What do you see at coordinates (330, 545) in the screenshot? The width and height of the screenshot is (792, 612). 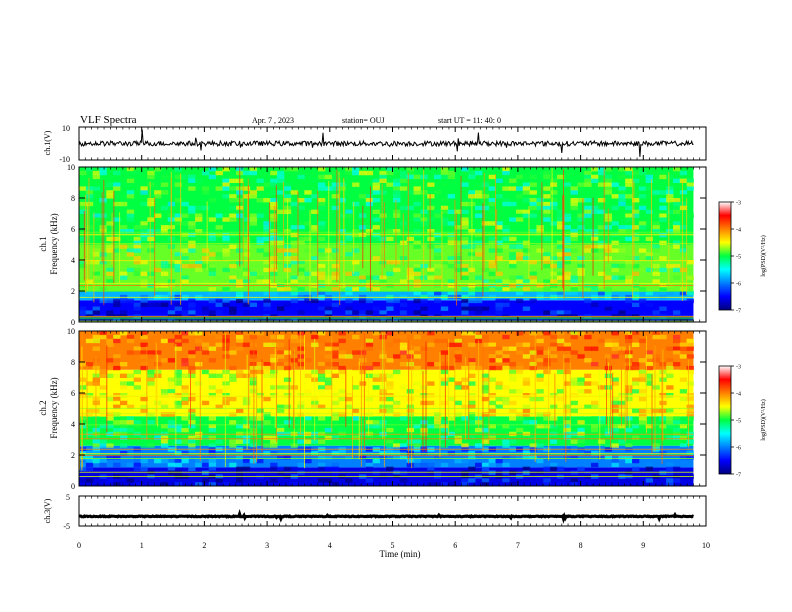 I see `xtick-label: 4` at bounding box center [330, 545].